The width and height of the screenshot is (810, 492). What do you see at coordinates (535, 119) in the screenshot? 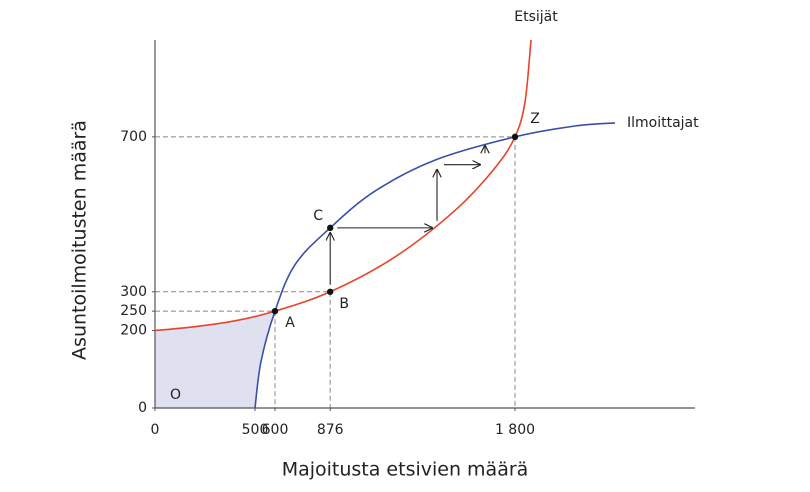
I see `point-label: Z` at bounding box center [535, 119].